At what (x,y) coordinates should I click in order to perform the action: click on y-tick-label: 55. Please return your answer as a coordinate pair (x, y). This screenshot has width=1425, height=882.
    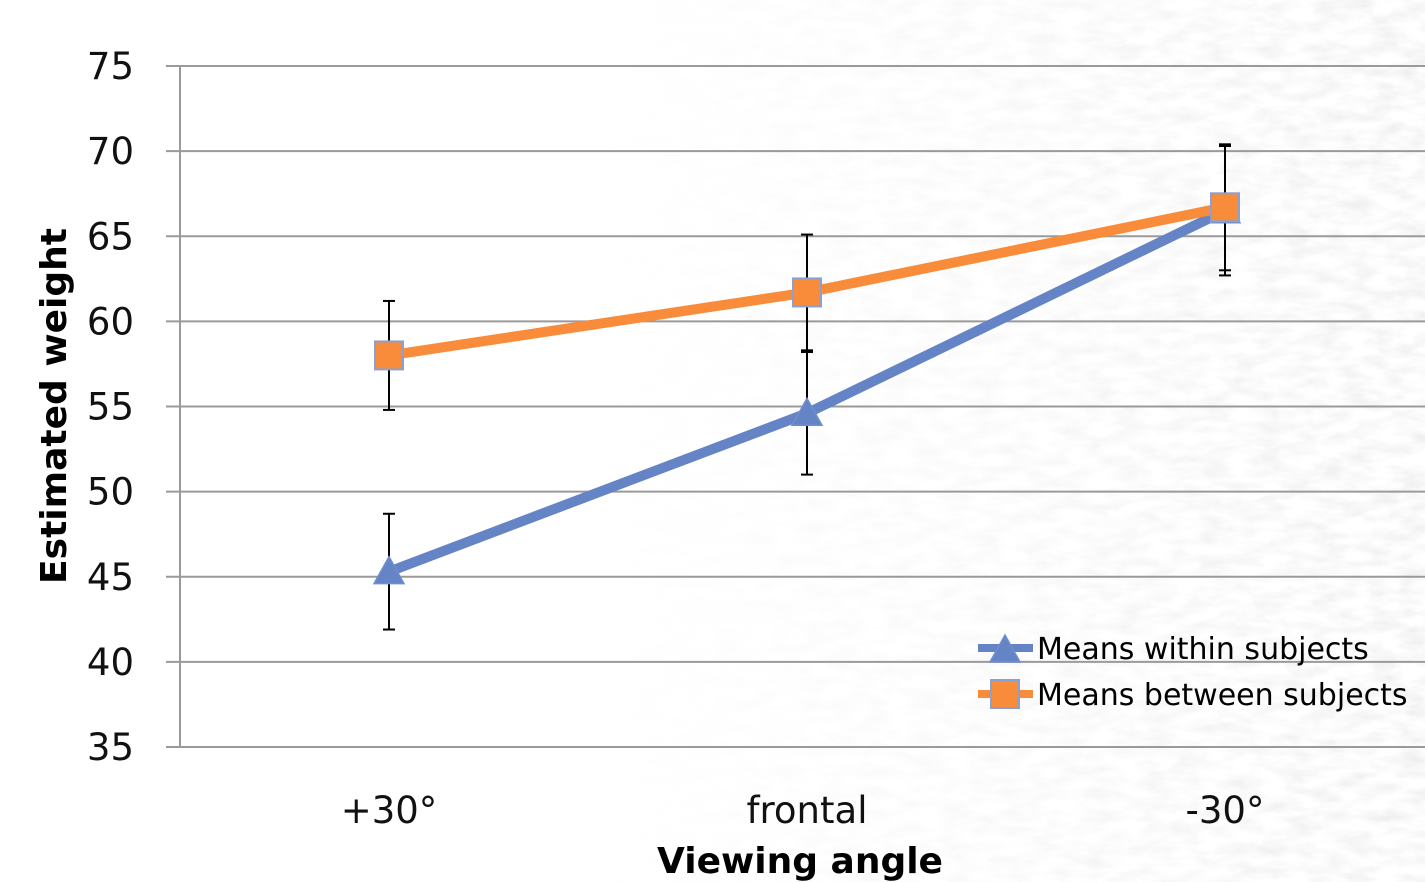
    Looking at the image, I should click on (110, 407).